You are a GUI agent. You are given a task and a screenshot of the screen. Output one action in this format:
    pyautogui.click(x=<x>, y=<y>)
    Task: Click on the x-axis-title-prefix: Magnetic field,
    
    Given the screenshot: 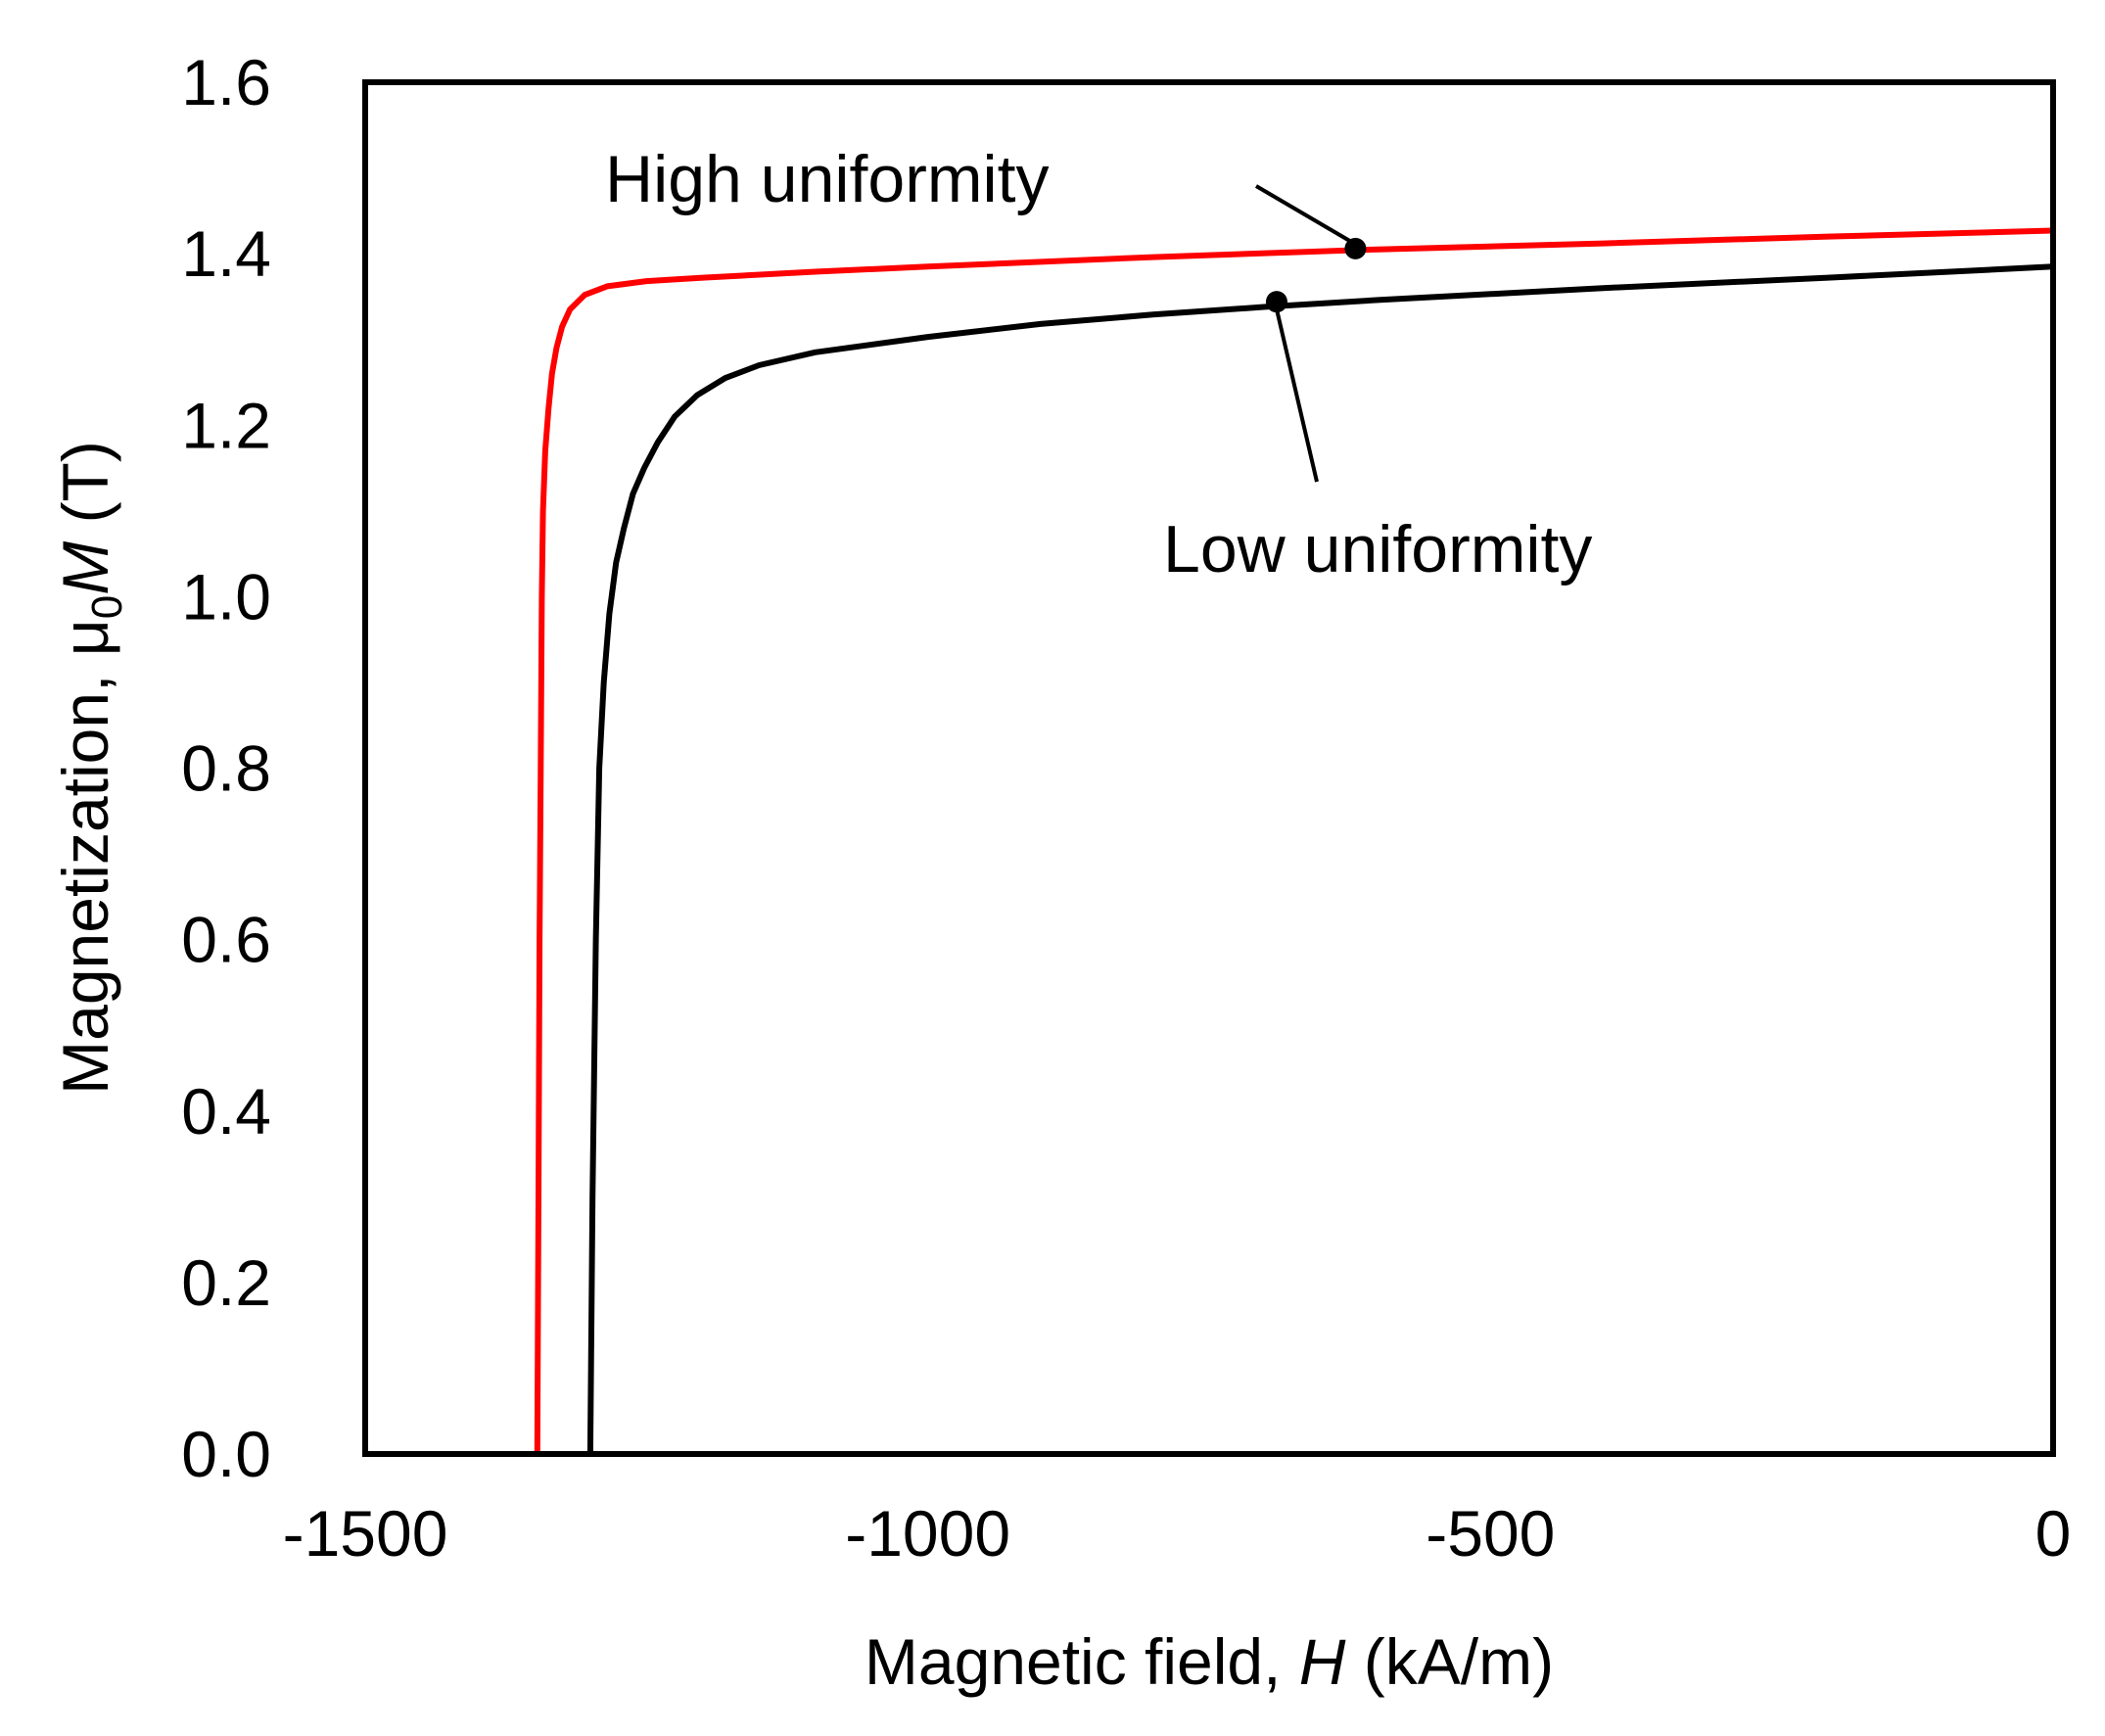 What is the action you would take?
    pyautogui.click(x=1082, y=1662)
    